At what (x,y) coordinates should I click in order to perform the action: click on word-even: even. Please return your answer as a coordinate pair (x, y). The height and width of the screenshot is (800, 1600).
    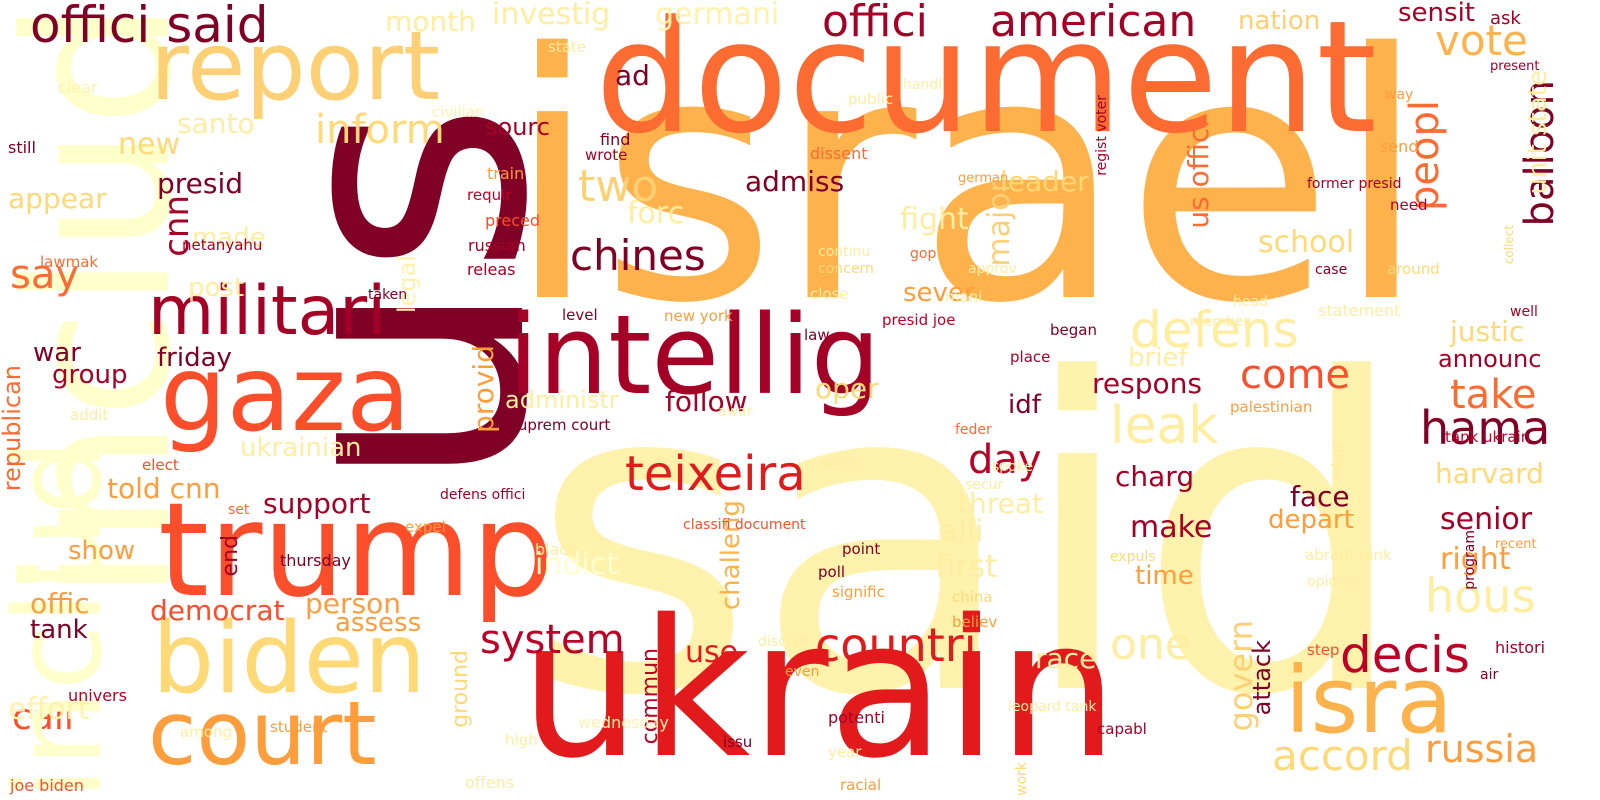
    Looking at the image, I should click on (802, 672).